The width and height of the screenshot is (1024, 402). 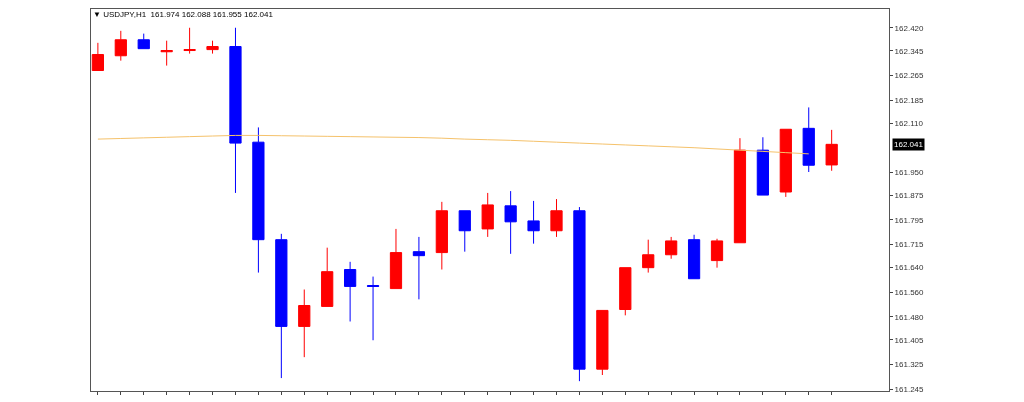 What do you see at coordinates (909, 100) in the screenshot?
I see `y-tick-label: 162.185` at bounding box center [909, 100].